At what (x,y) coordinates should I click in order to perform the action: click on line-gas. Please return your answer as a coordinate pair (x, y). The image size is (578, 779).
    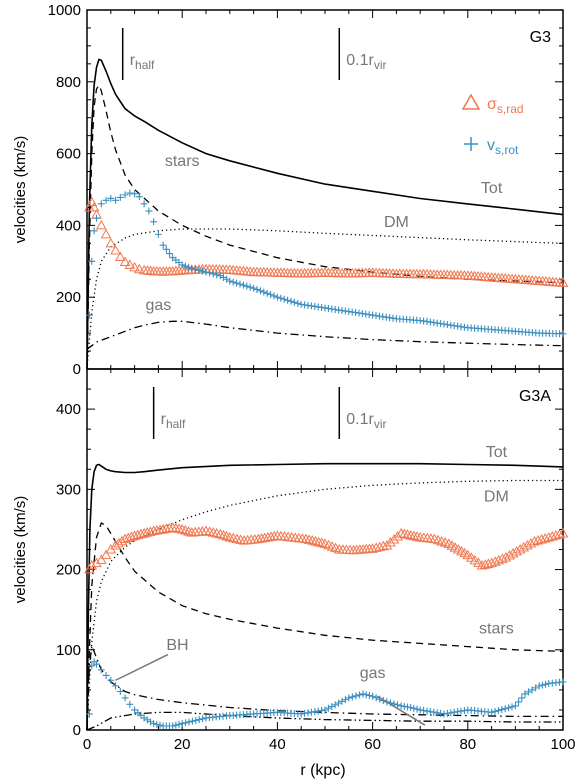
    Looking at the image, I should click on (325, 335).